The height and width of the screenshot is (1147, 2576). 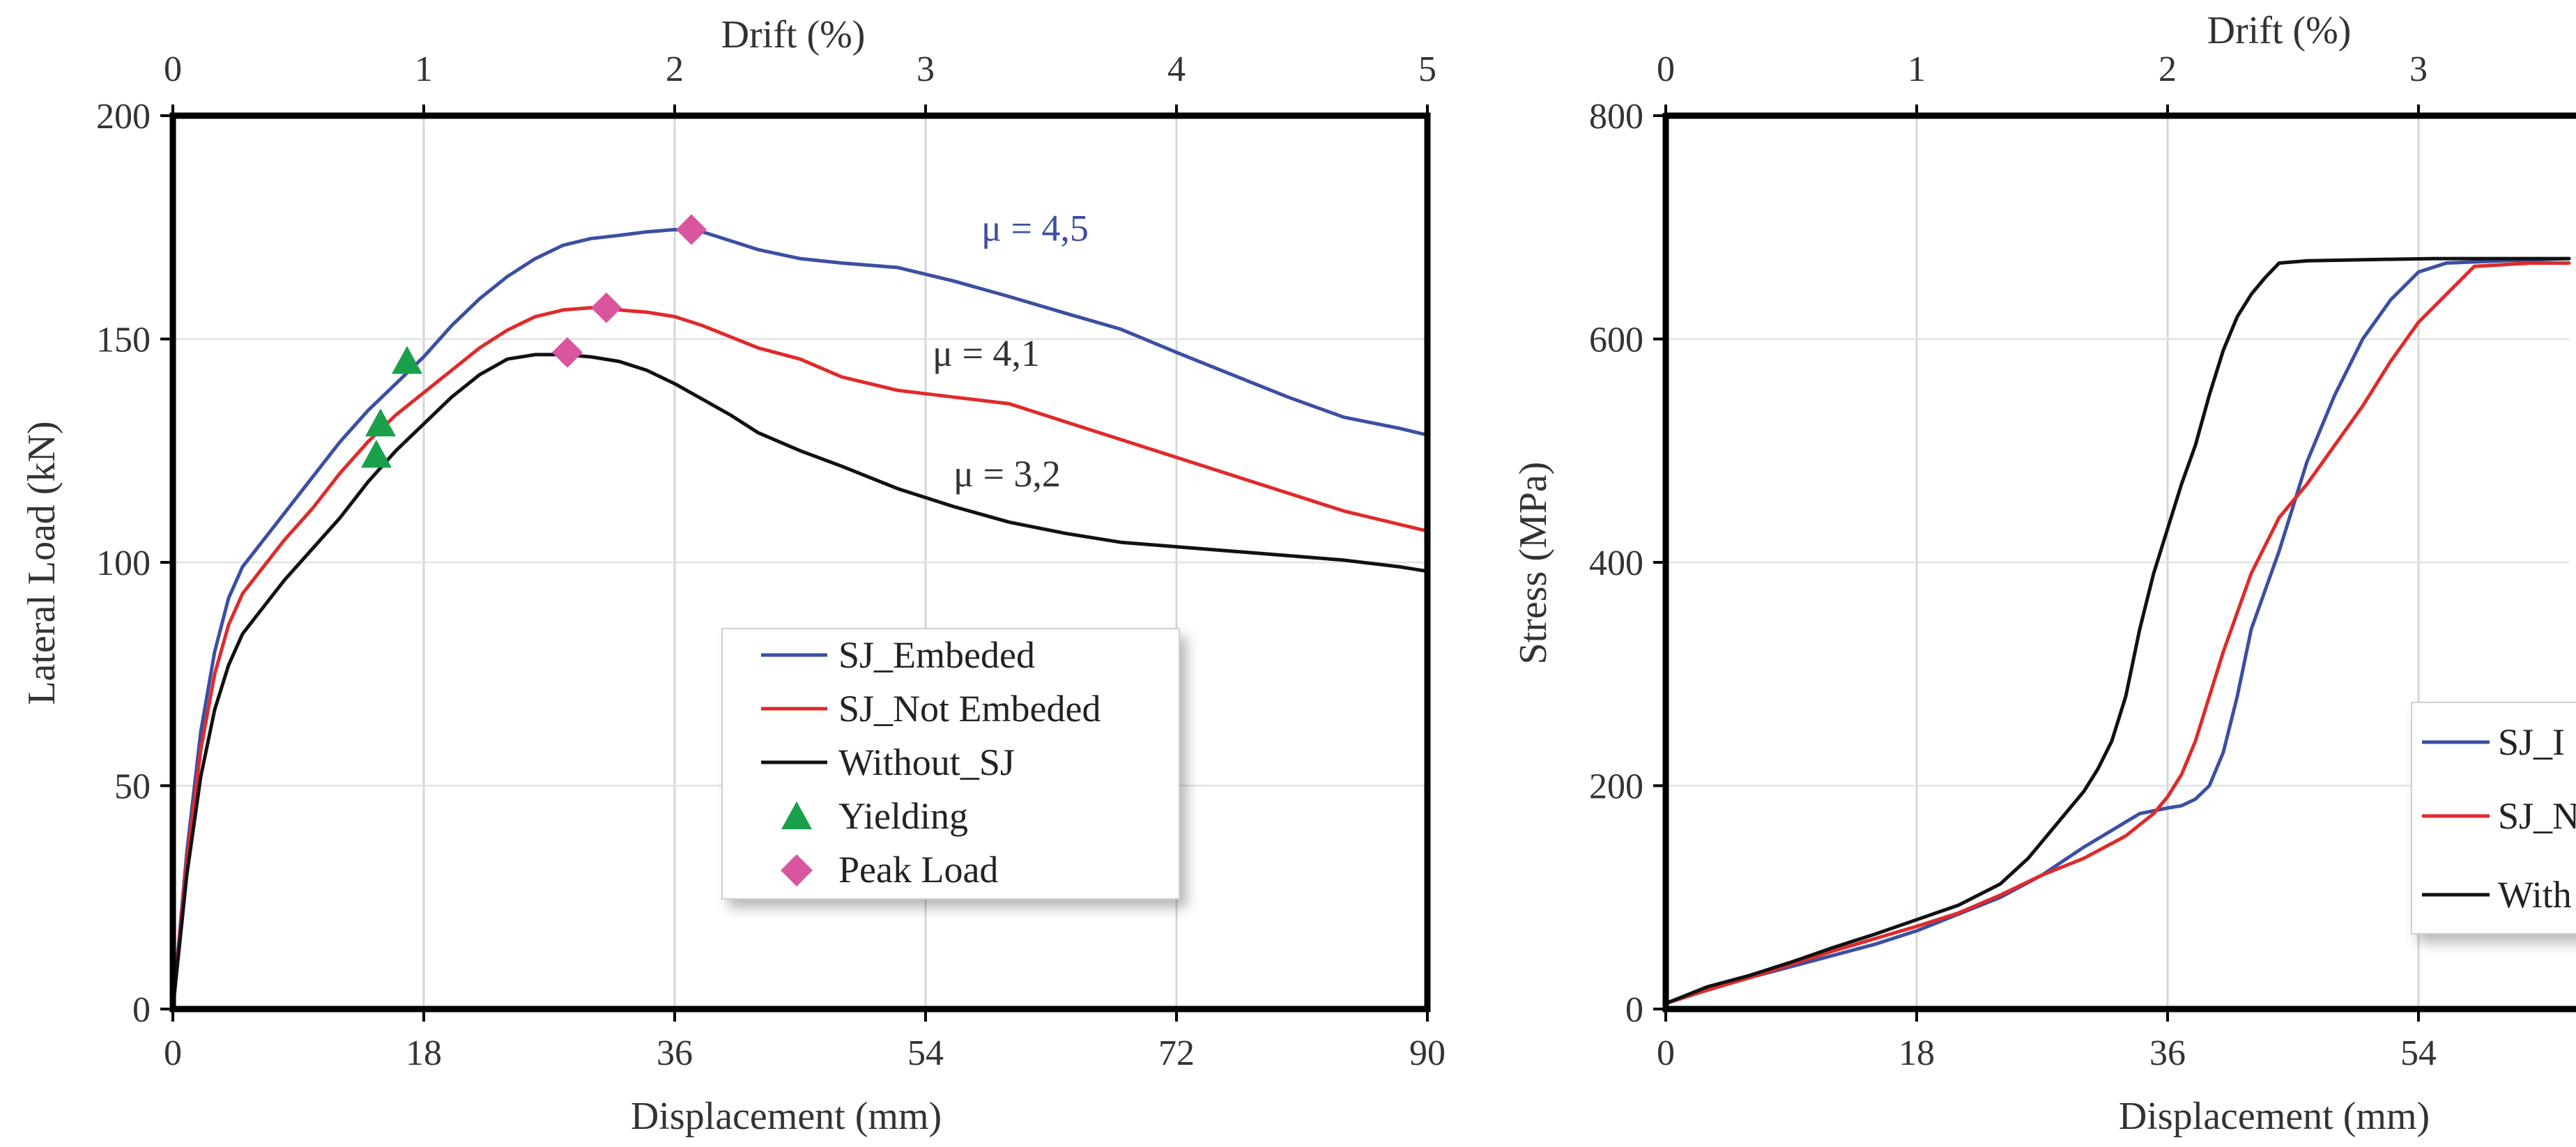 What do you see at coordinates (424, 69) in the screenshot?
I see `l-x2tick-label: 1` at bounding box center [424, 69].